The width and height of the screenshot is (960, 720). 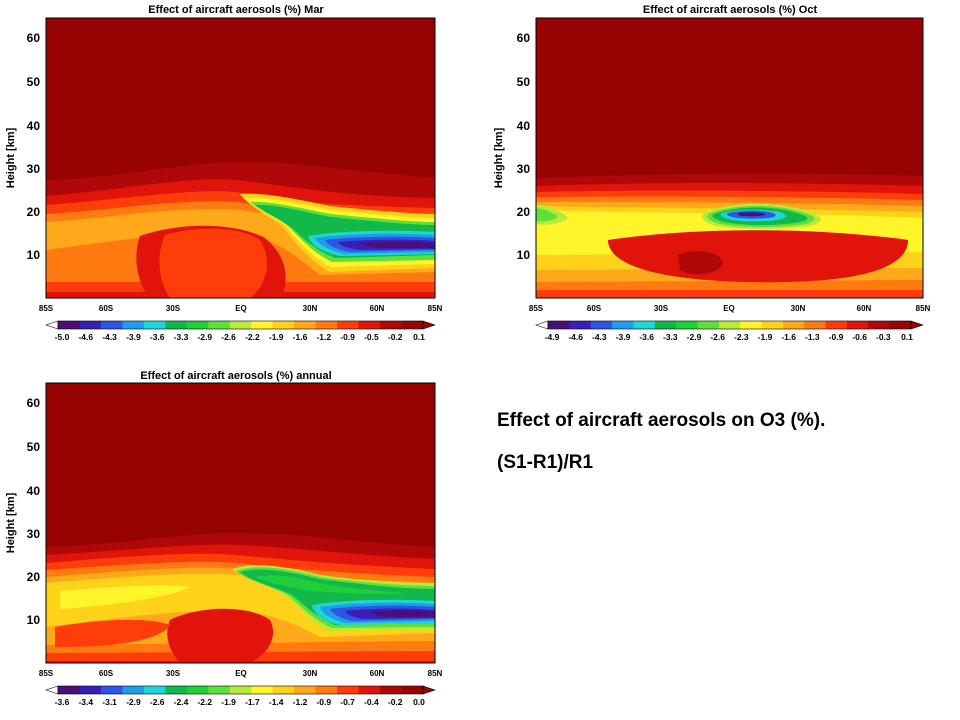 I want to click on y-tick: 20, so click(x=524, y=212).